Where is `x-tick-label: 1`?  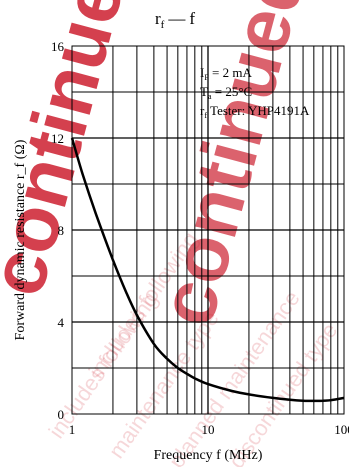 x-tick-label: 1 is located at coordinates (72, 429).